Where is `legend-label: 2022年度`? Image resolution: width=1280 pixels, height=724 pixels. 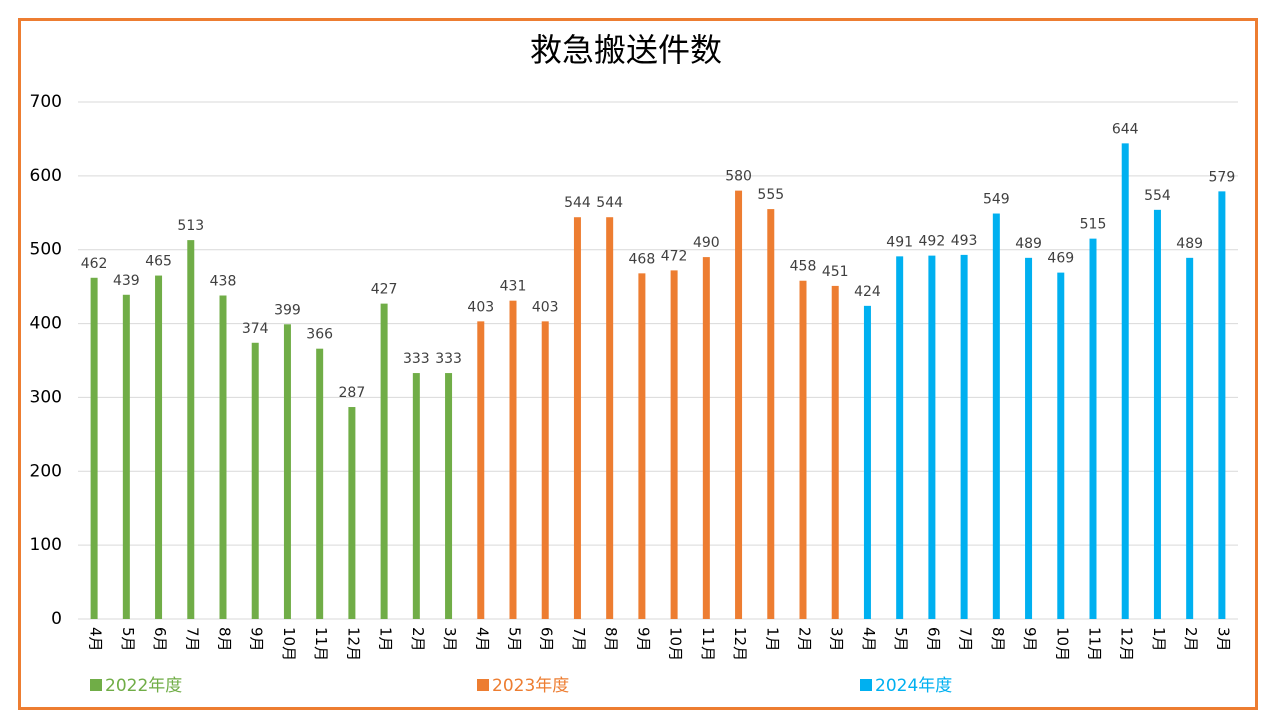
legend-label: 2022年度 is located at coordinates (143, 686).